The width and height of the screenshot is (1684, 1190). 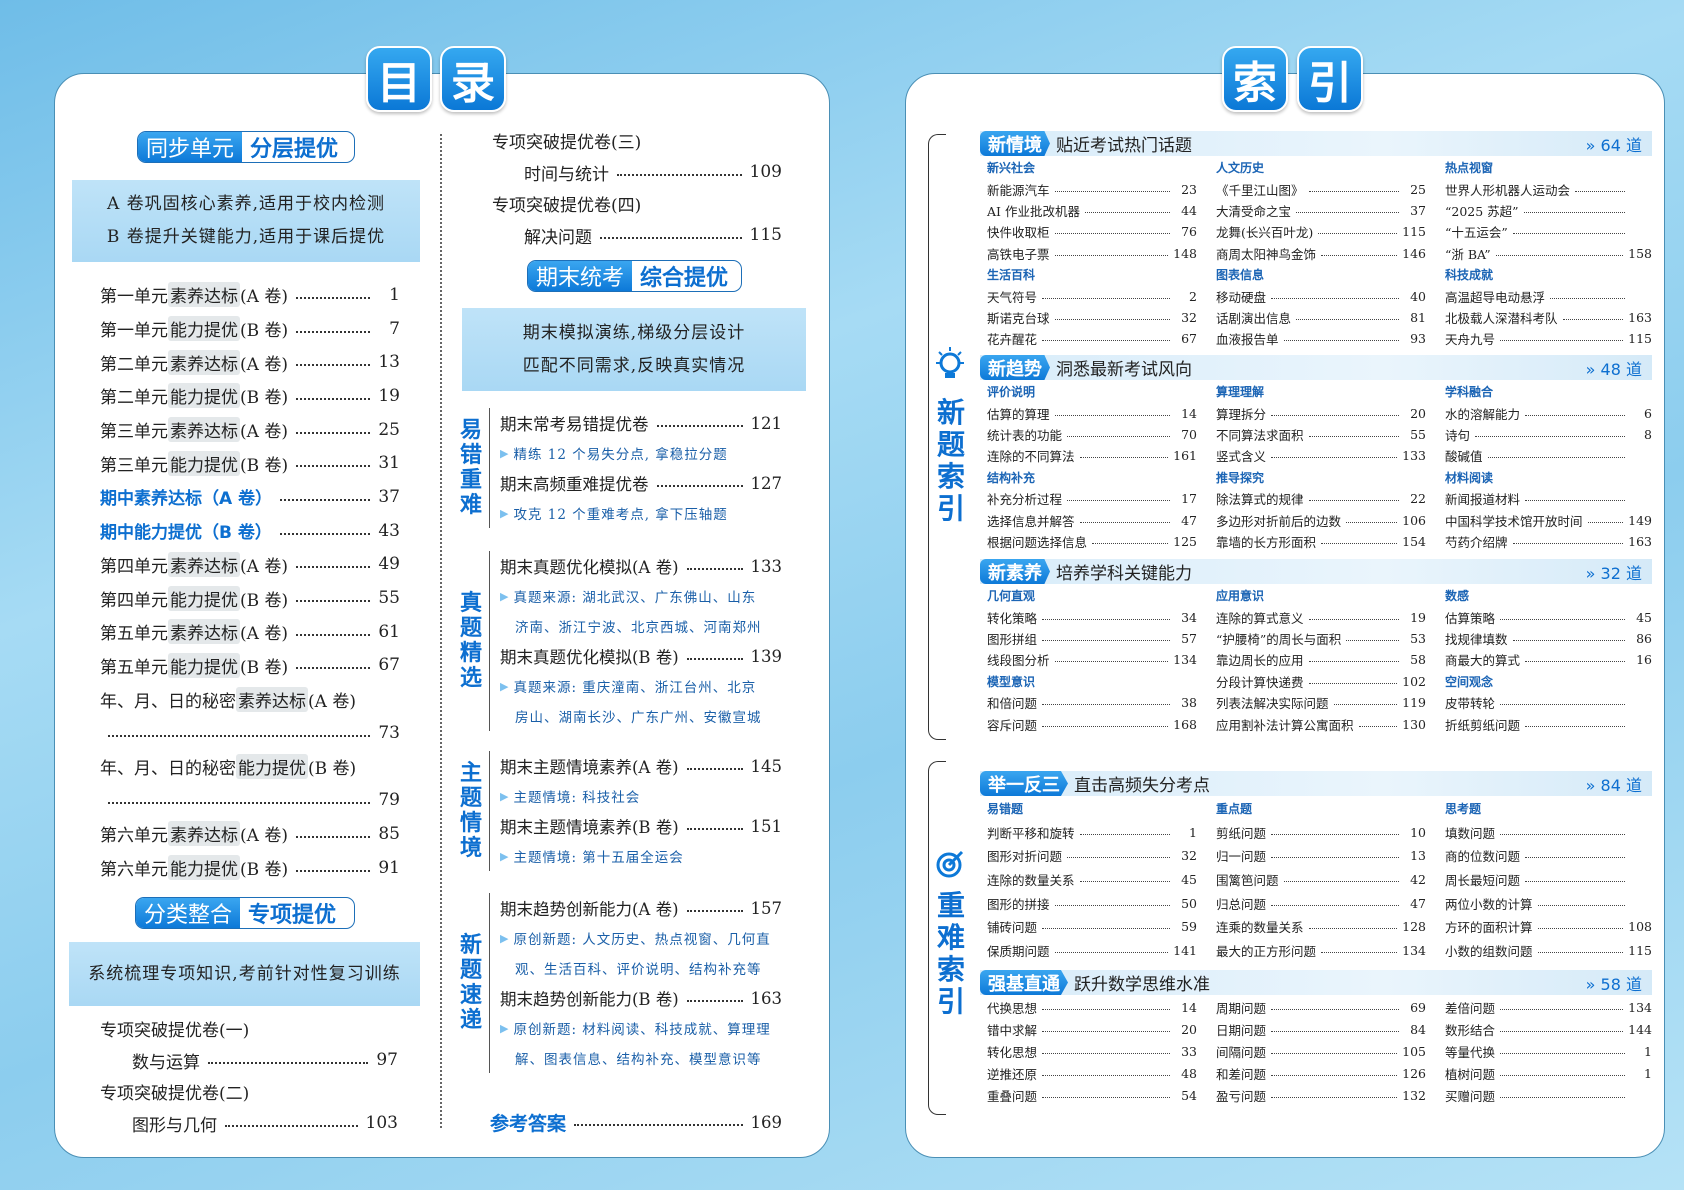 What do you see at coordinates (1548, 434) in the screenshot?
I see `index-entry: 诗句 8` at bounding box center [1548, 434].